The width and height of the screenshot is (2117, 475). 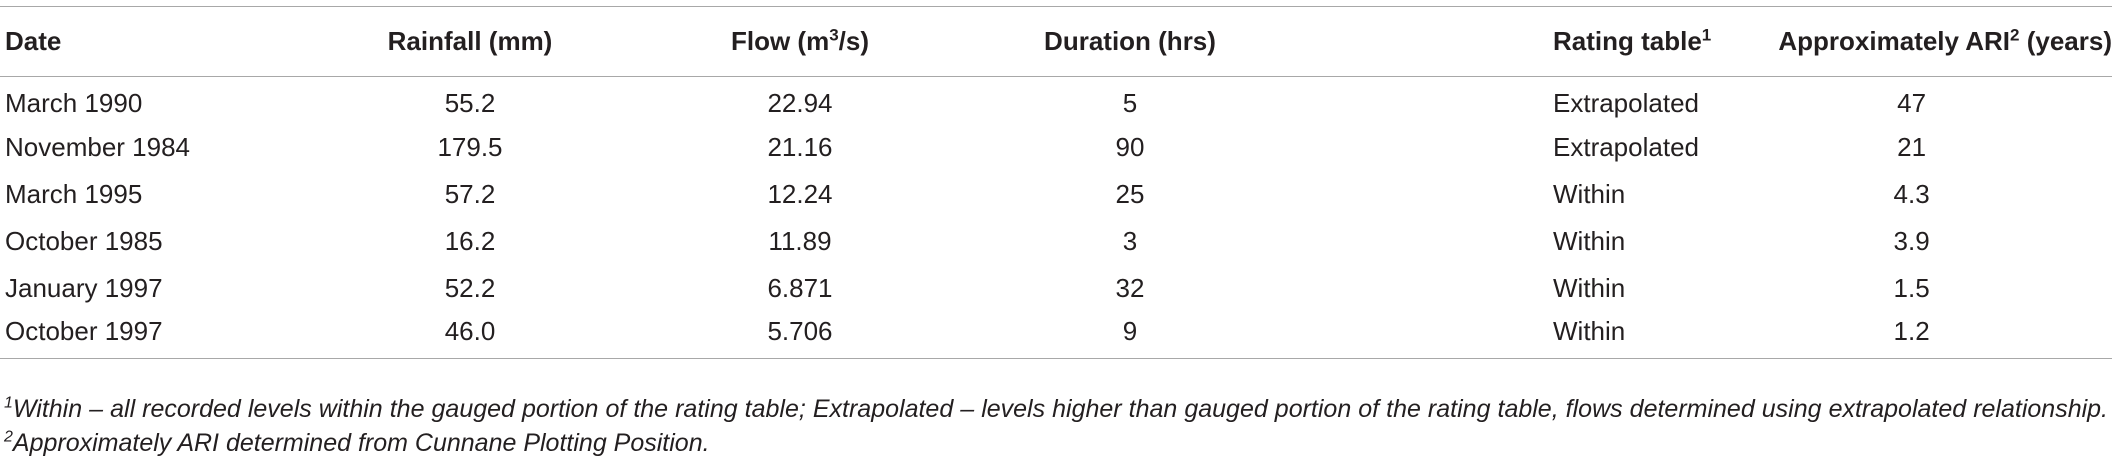 I want to click on table-row: October 1997 46.0 5.706 9 Within 1.2, so click(x=1056, y=335).